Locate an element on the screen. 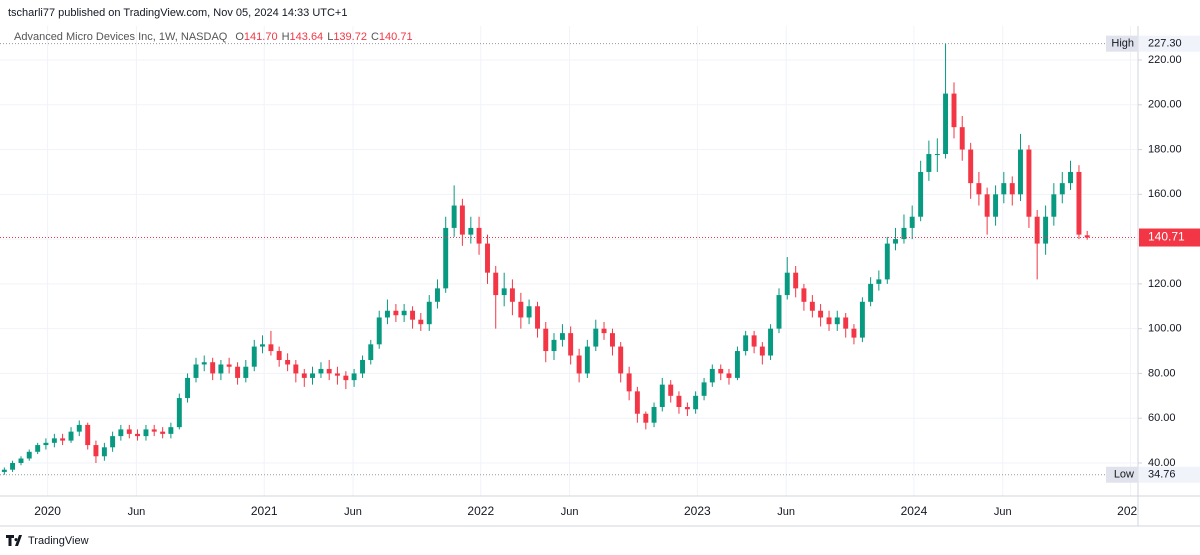 Image resolution: width=1200 pixels, height=555 pixels. x-tick-label: 2020 is located at coordinates (47, 511).